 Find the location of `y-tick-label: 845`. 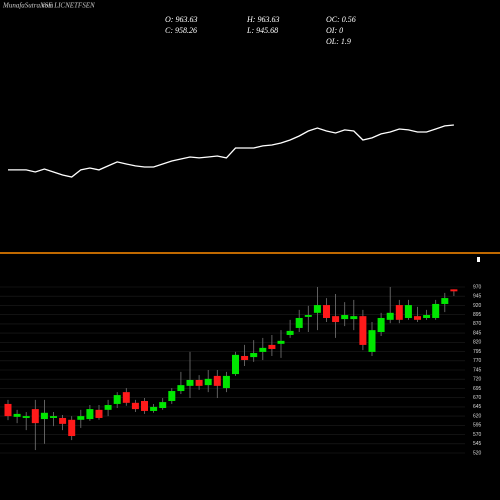

y-tick-label: 845 is located at coordinates (477, 333).